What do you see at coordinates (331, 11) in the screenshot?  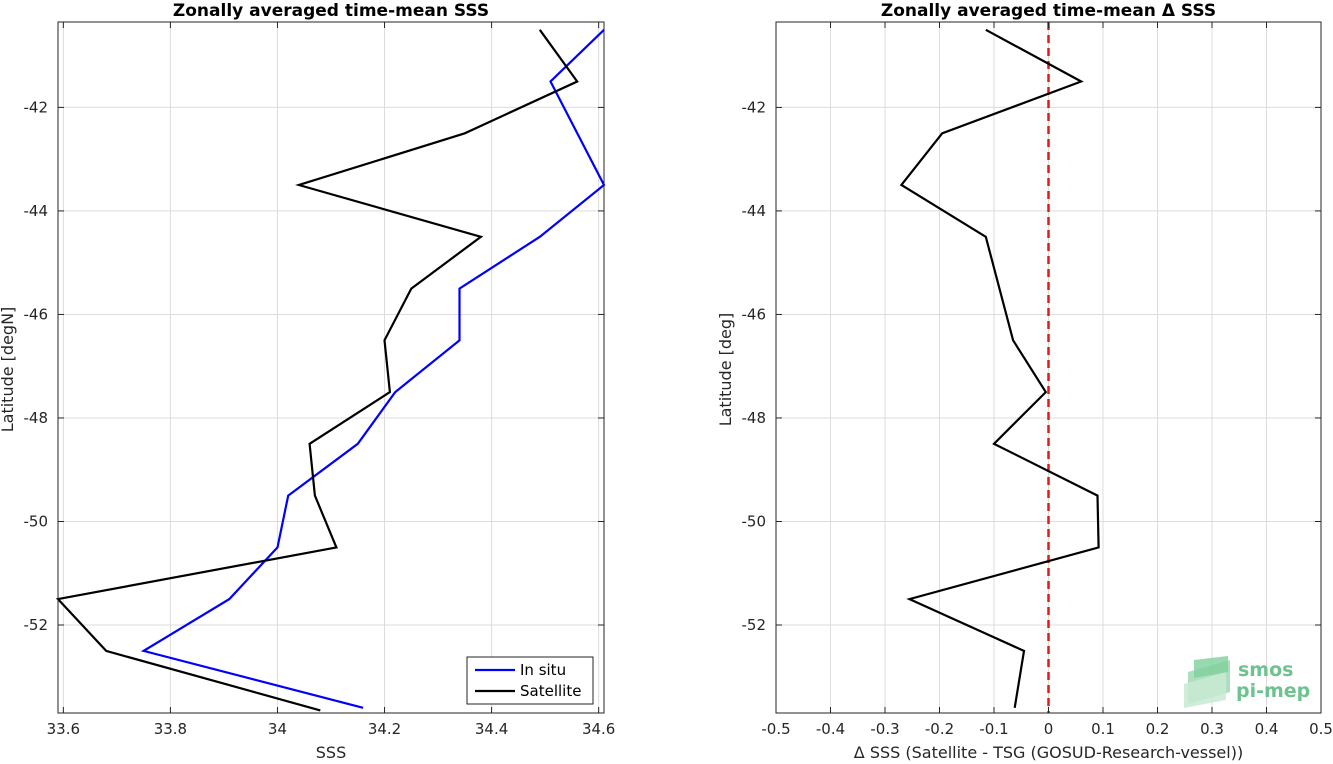 I see `left-chart-title: Zonally averaged time-mean SSS` at bounding box center [331, 11].